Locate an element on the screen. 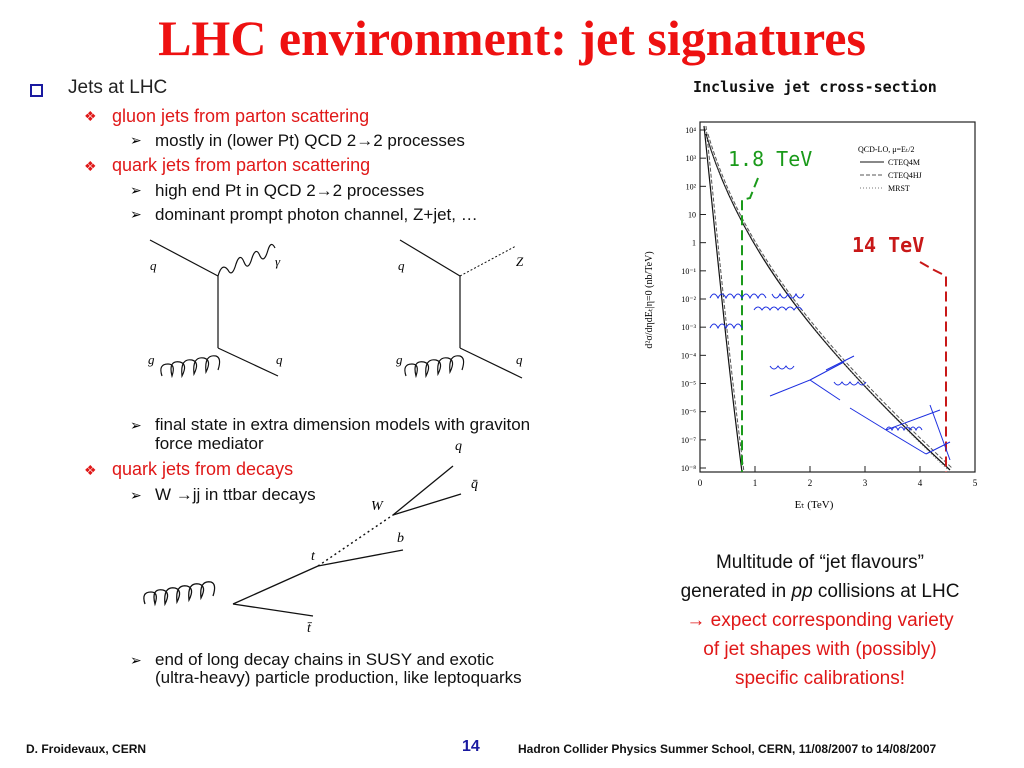  y-tick-label: 10⁻⁸ is located at coordinates (688, 468).